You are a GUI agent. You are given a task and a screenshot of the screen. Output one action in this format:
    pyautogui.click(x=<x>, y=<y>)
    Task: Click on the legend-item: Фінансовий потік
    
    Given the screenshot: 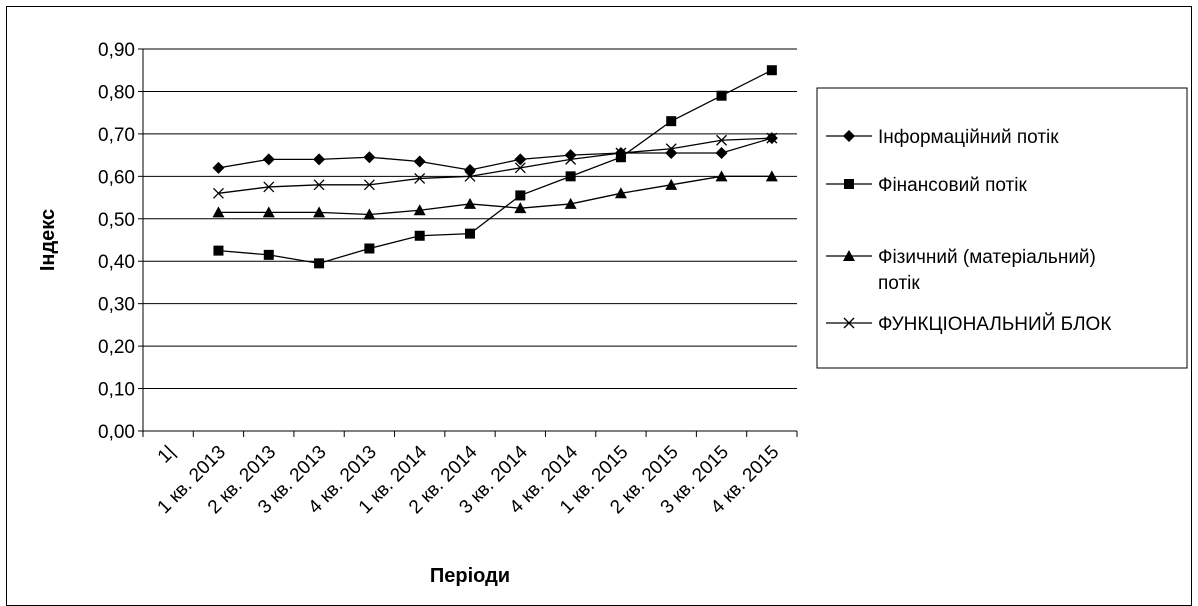 What is the action you would take?
    pyautogui.click(x=926, y=185)
    